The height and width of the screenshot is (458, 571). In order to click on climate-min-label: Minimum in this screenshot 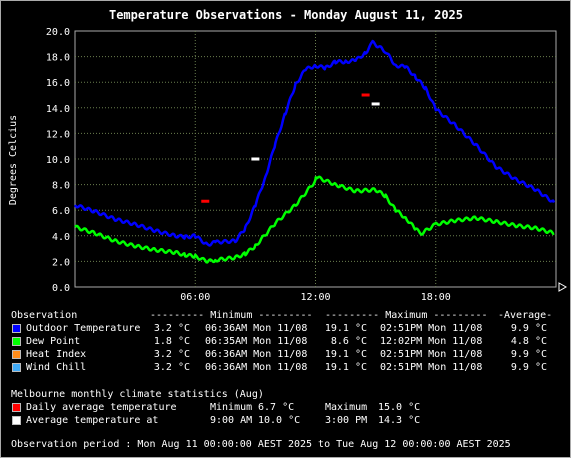, I will do `click(231, 407)`.